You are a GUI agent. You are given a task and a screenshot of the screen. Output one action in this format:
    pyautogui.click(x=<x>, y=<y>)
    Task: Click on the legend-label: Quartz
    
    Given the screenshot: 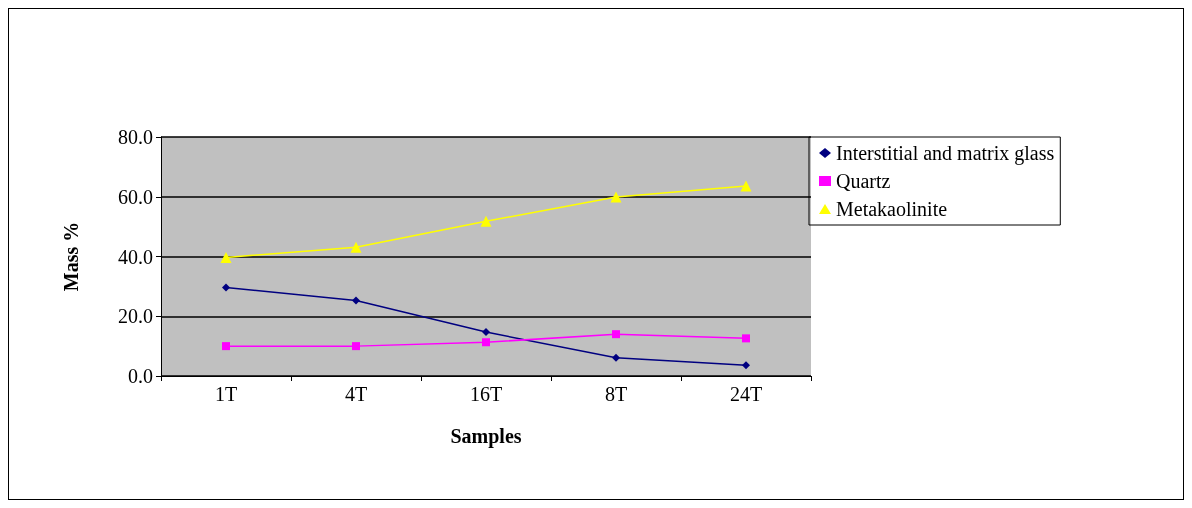 What is the action you would take?
    pyautogui.click(x=863, y=181)
    